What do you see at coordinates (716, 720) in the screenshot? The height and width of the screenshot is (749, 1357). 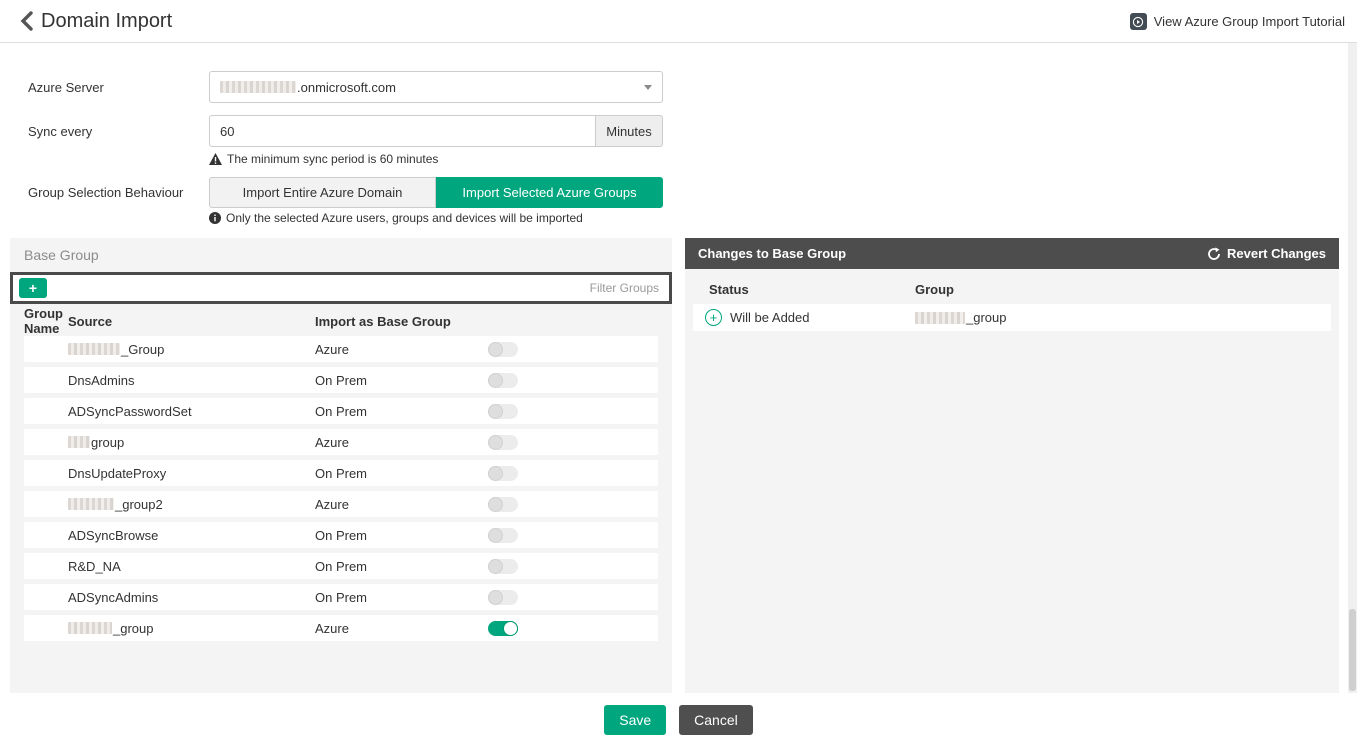 I see `cancel-button: Cancel` at bounding box center [716, 720].